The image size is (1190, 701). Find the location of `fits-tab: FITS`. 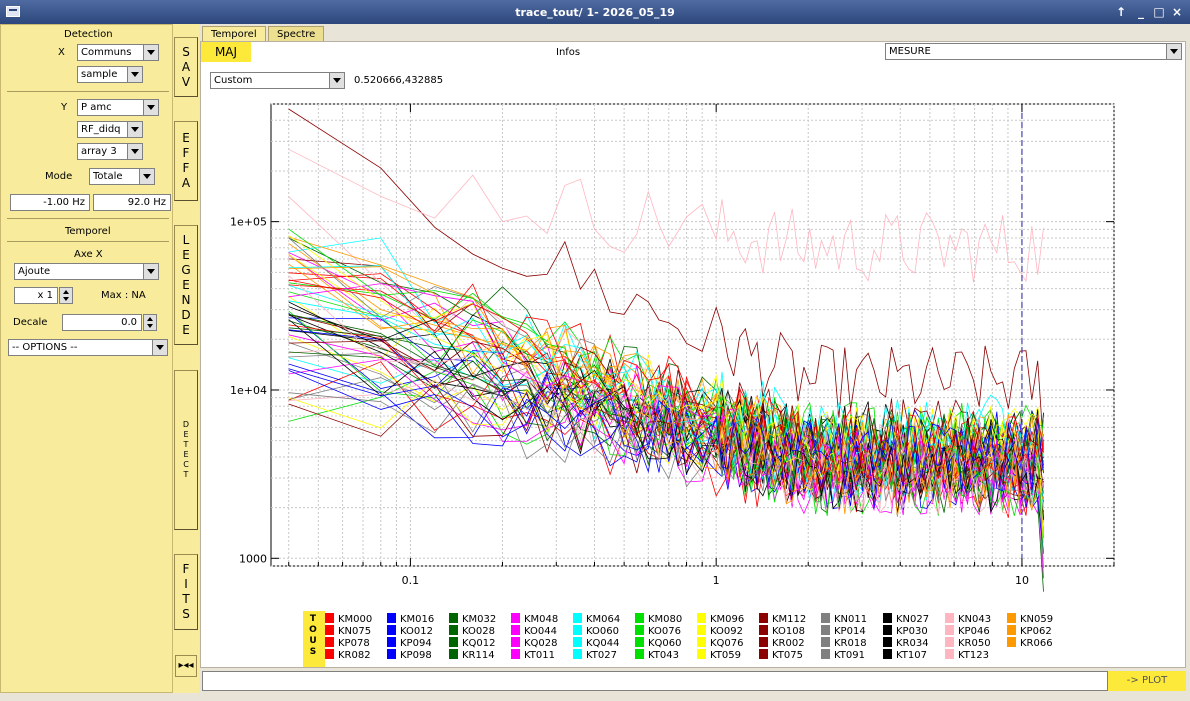

fits-tab: FITS is located at coordinates (186, 592).